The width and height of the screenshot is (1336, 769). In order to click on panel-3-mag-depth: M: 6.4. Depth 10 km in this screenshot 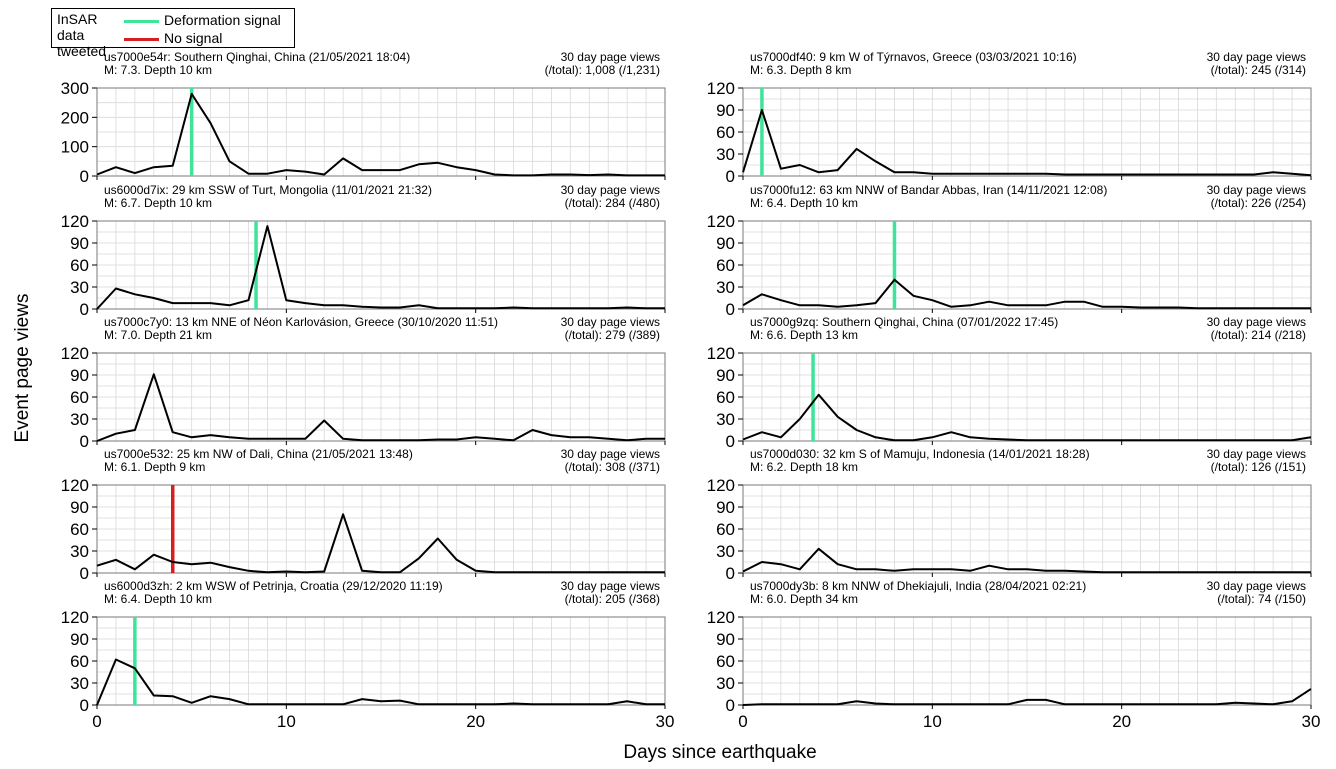, I will do `click(804, 203)`.